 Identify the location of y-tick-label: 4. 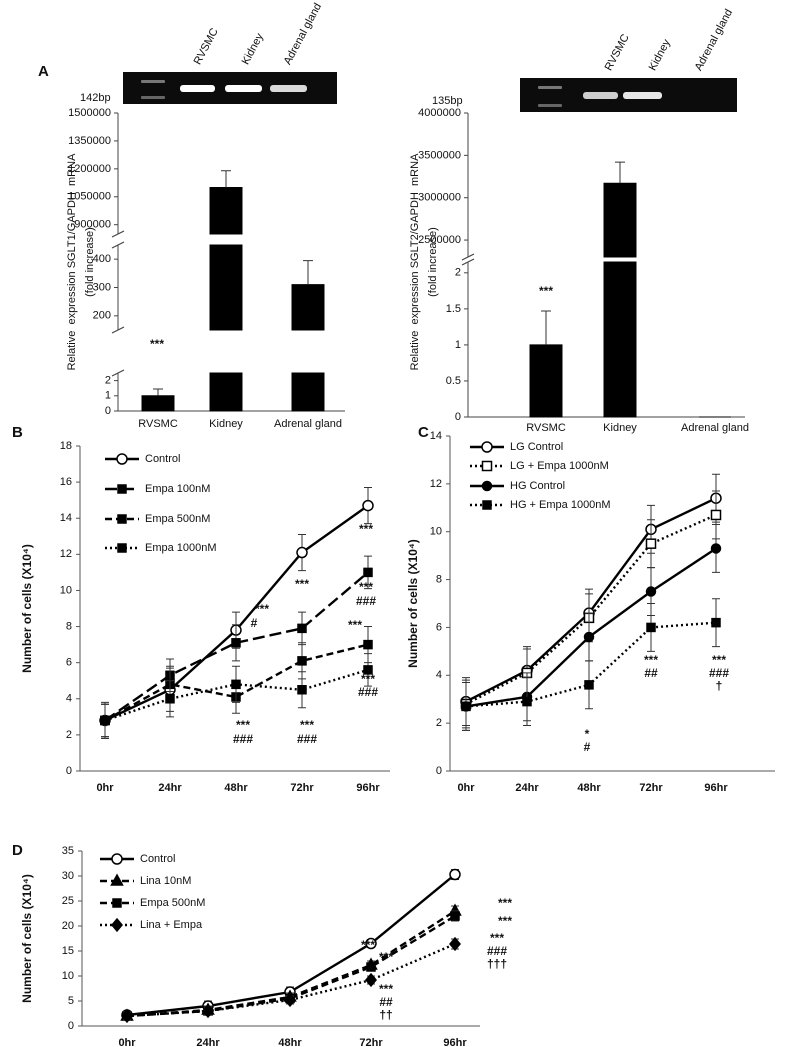
(69, 699).